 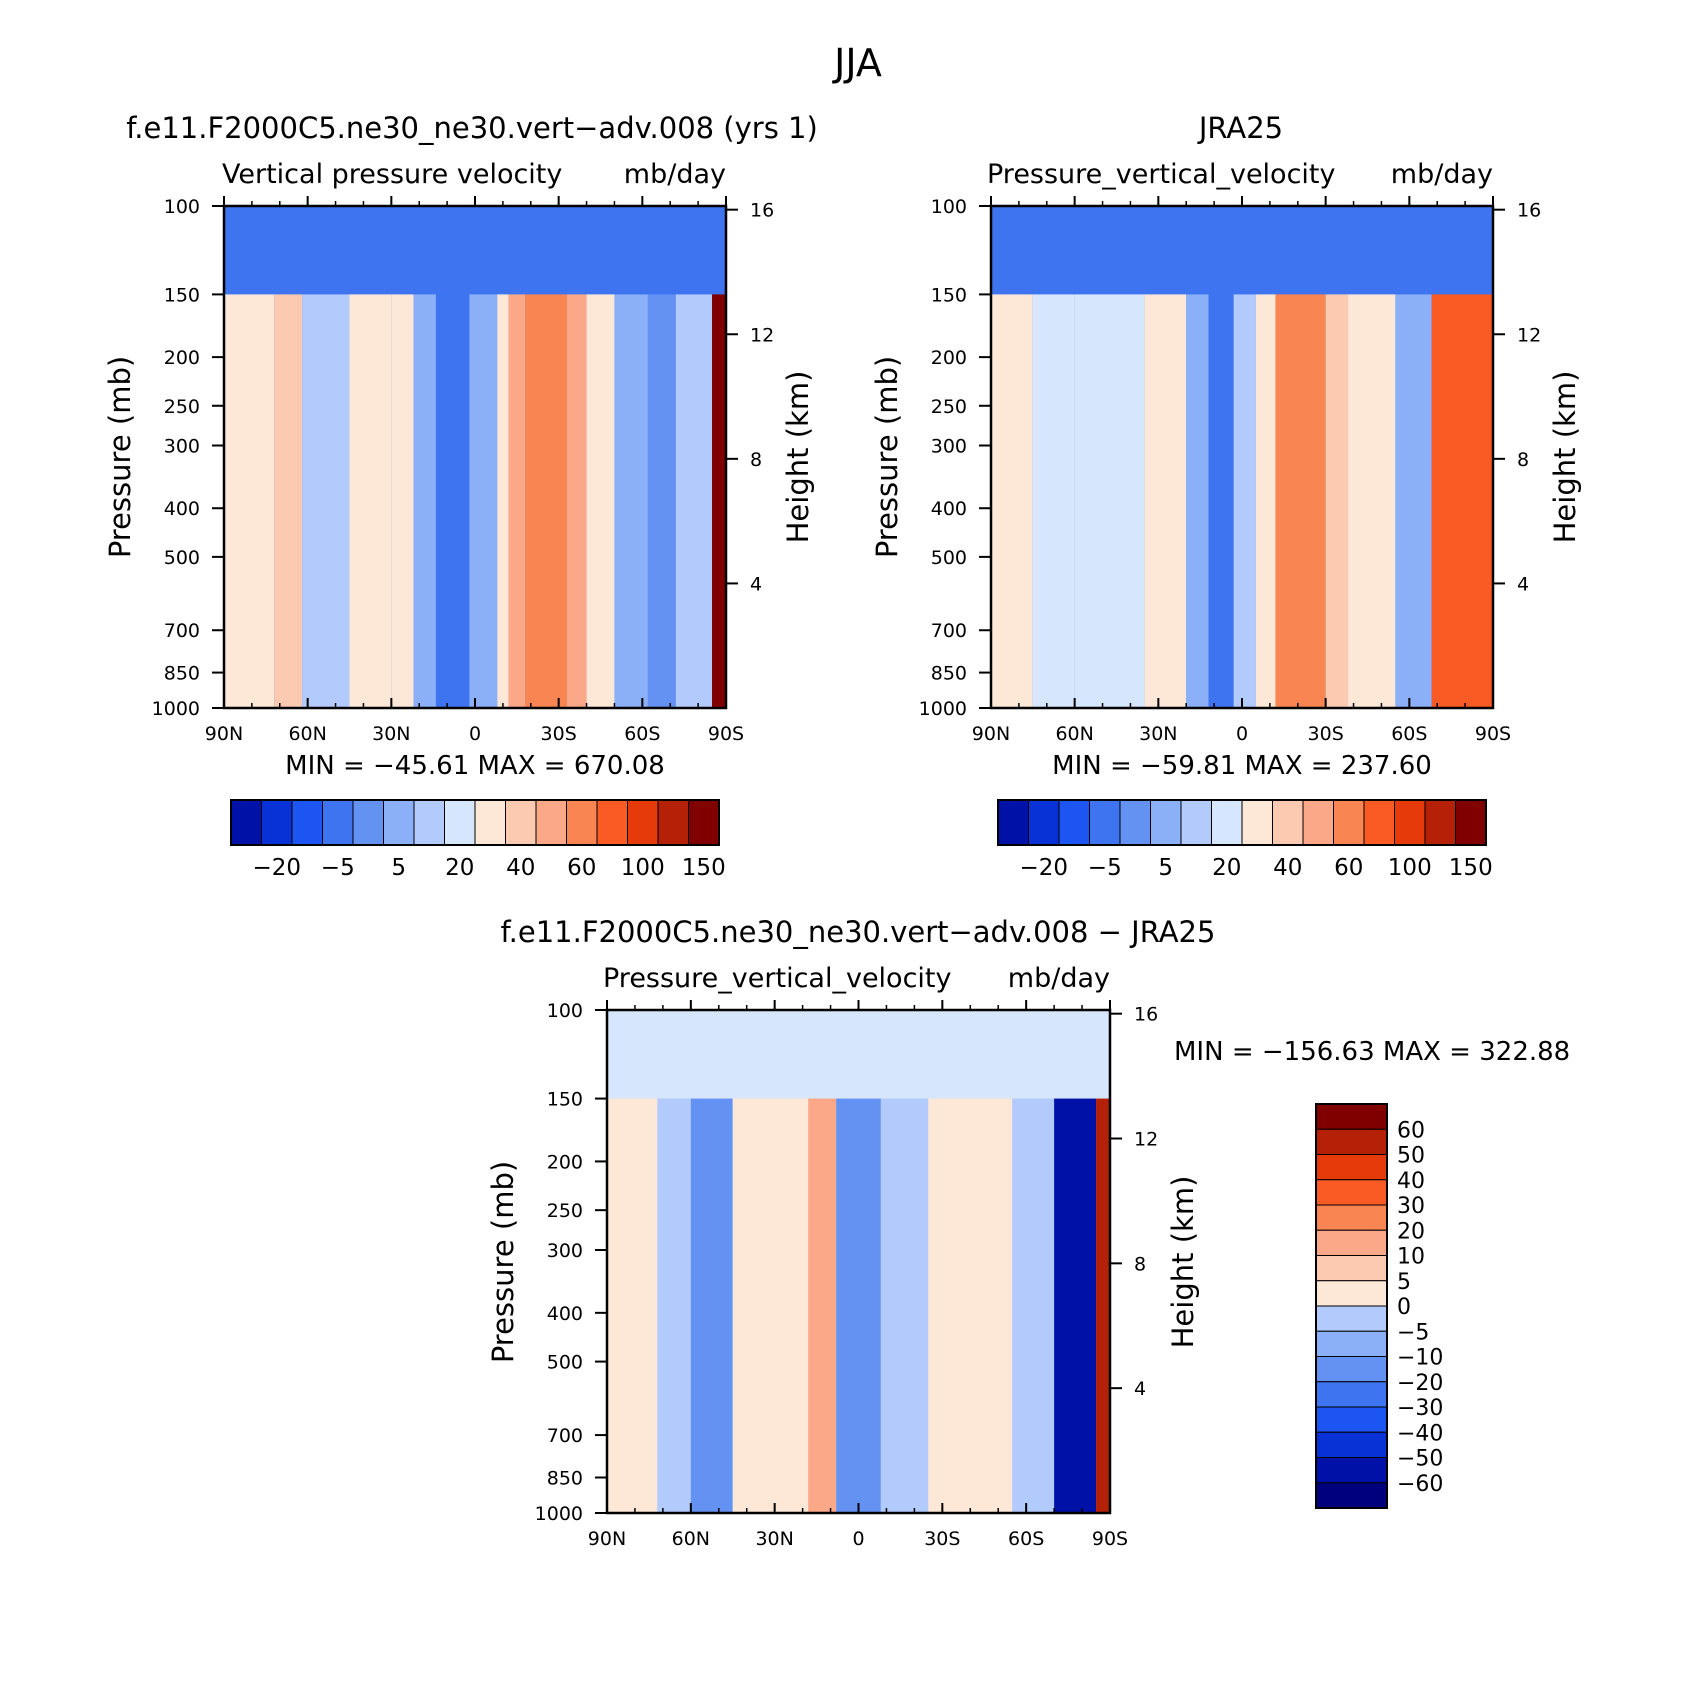 I want to click on y-tick-label: 500, so click(x=182, y=558).